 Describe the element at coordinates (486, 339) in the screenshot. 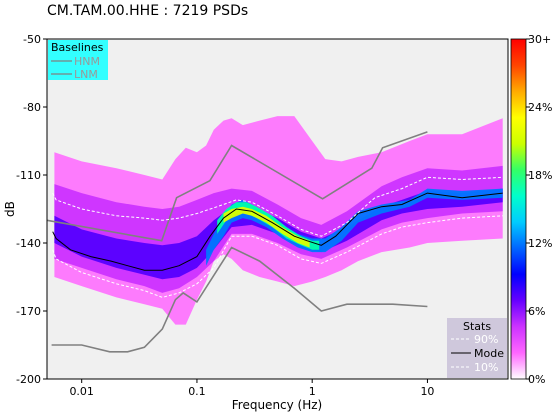

I see `legend-entry-90: 90%` at that location.